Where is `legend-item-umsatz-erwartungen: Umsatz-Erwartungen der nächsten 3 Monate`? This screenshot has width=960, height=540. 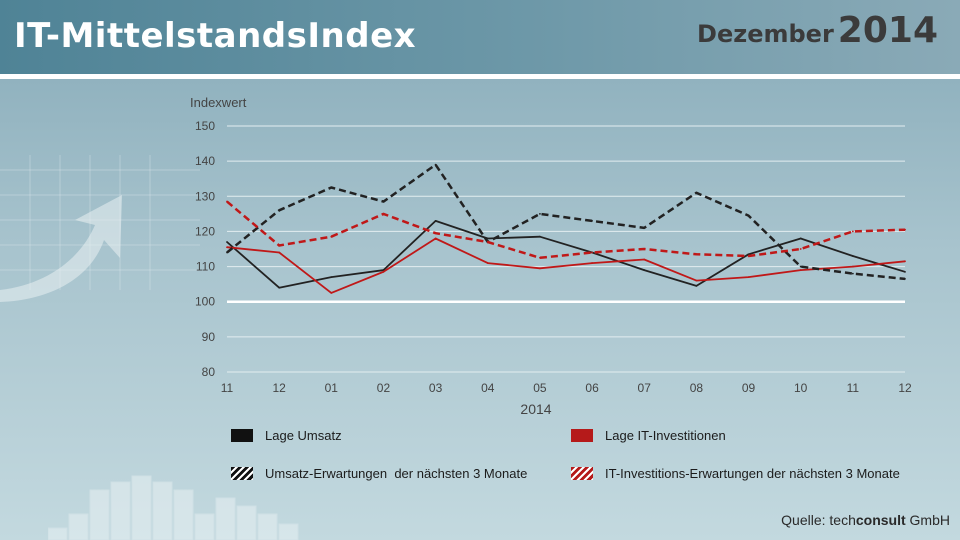 legend-item-umsatz-erwartungen: Umsatz-Erwartungen der nächsten 3 Monate is located at coordinates (379, 473).